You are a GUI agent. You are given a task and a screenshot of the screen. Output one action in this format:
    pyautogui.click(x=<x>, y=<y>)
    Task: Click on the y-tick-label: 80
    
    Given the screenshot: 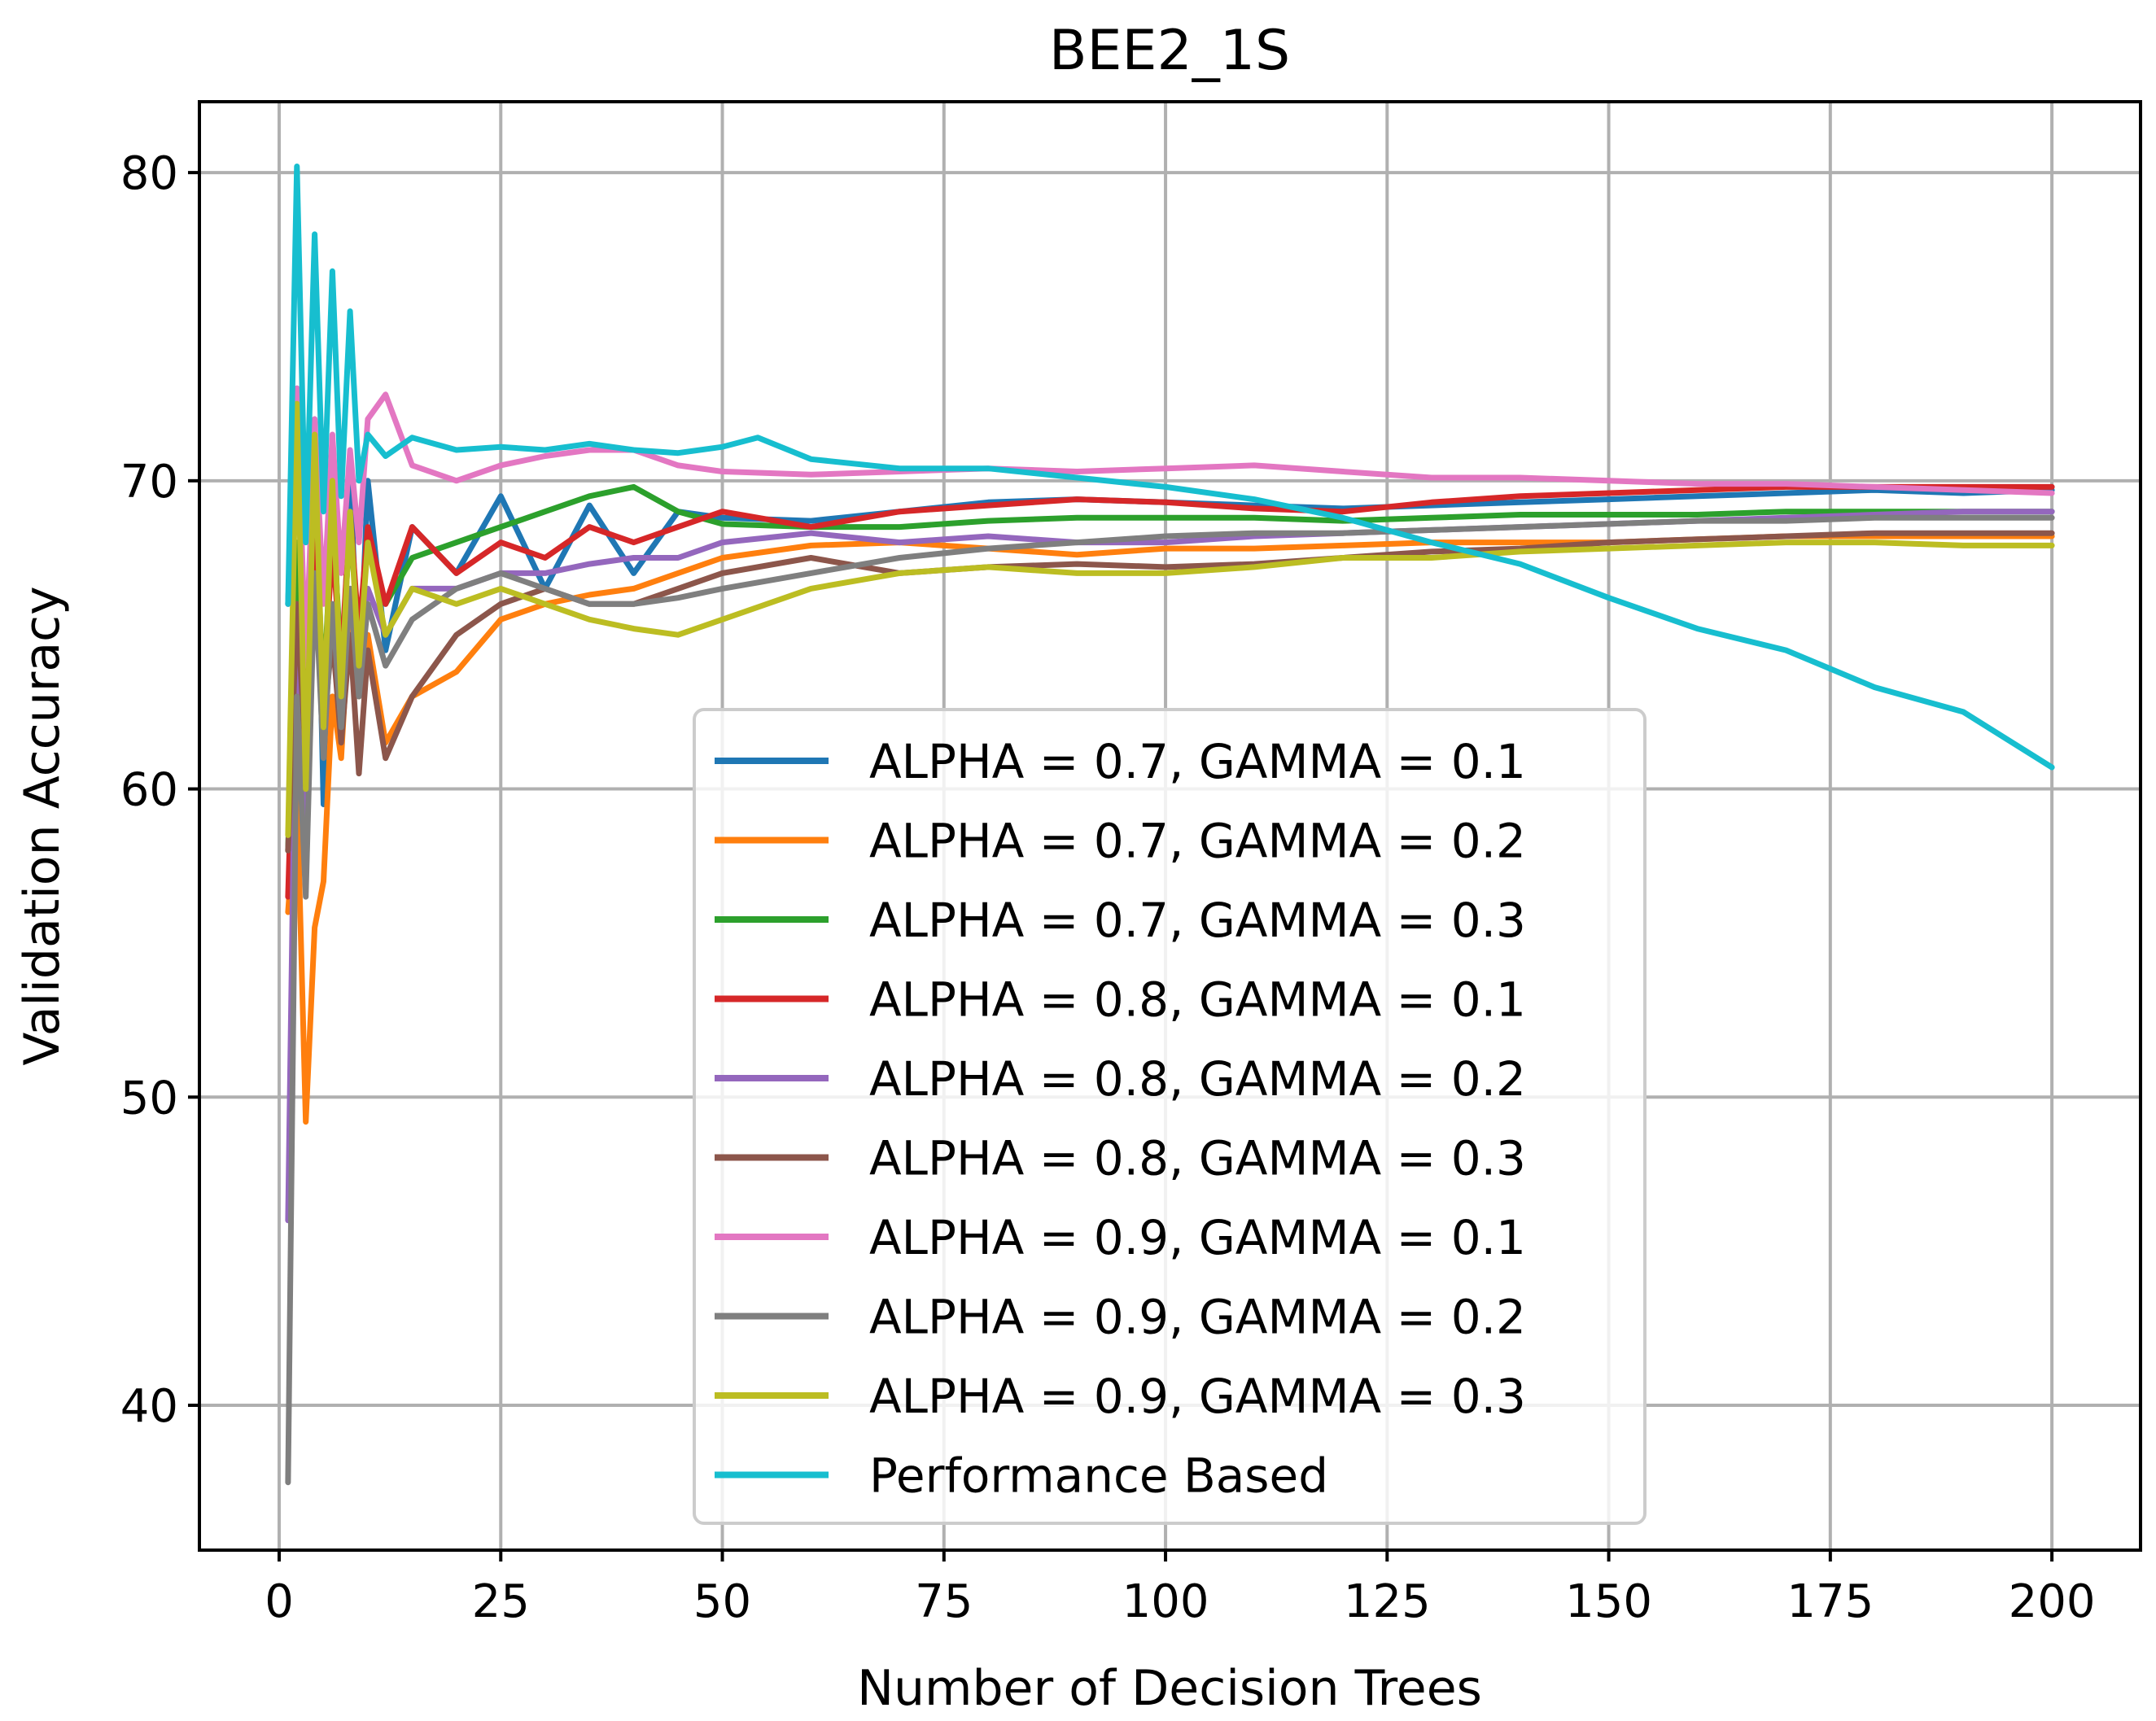 What is the action you would take?
    pyautogui.click(x=149, y=173)
    